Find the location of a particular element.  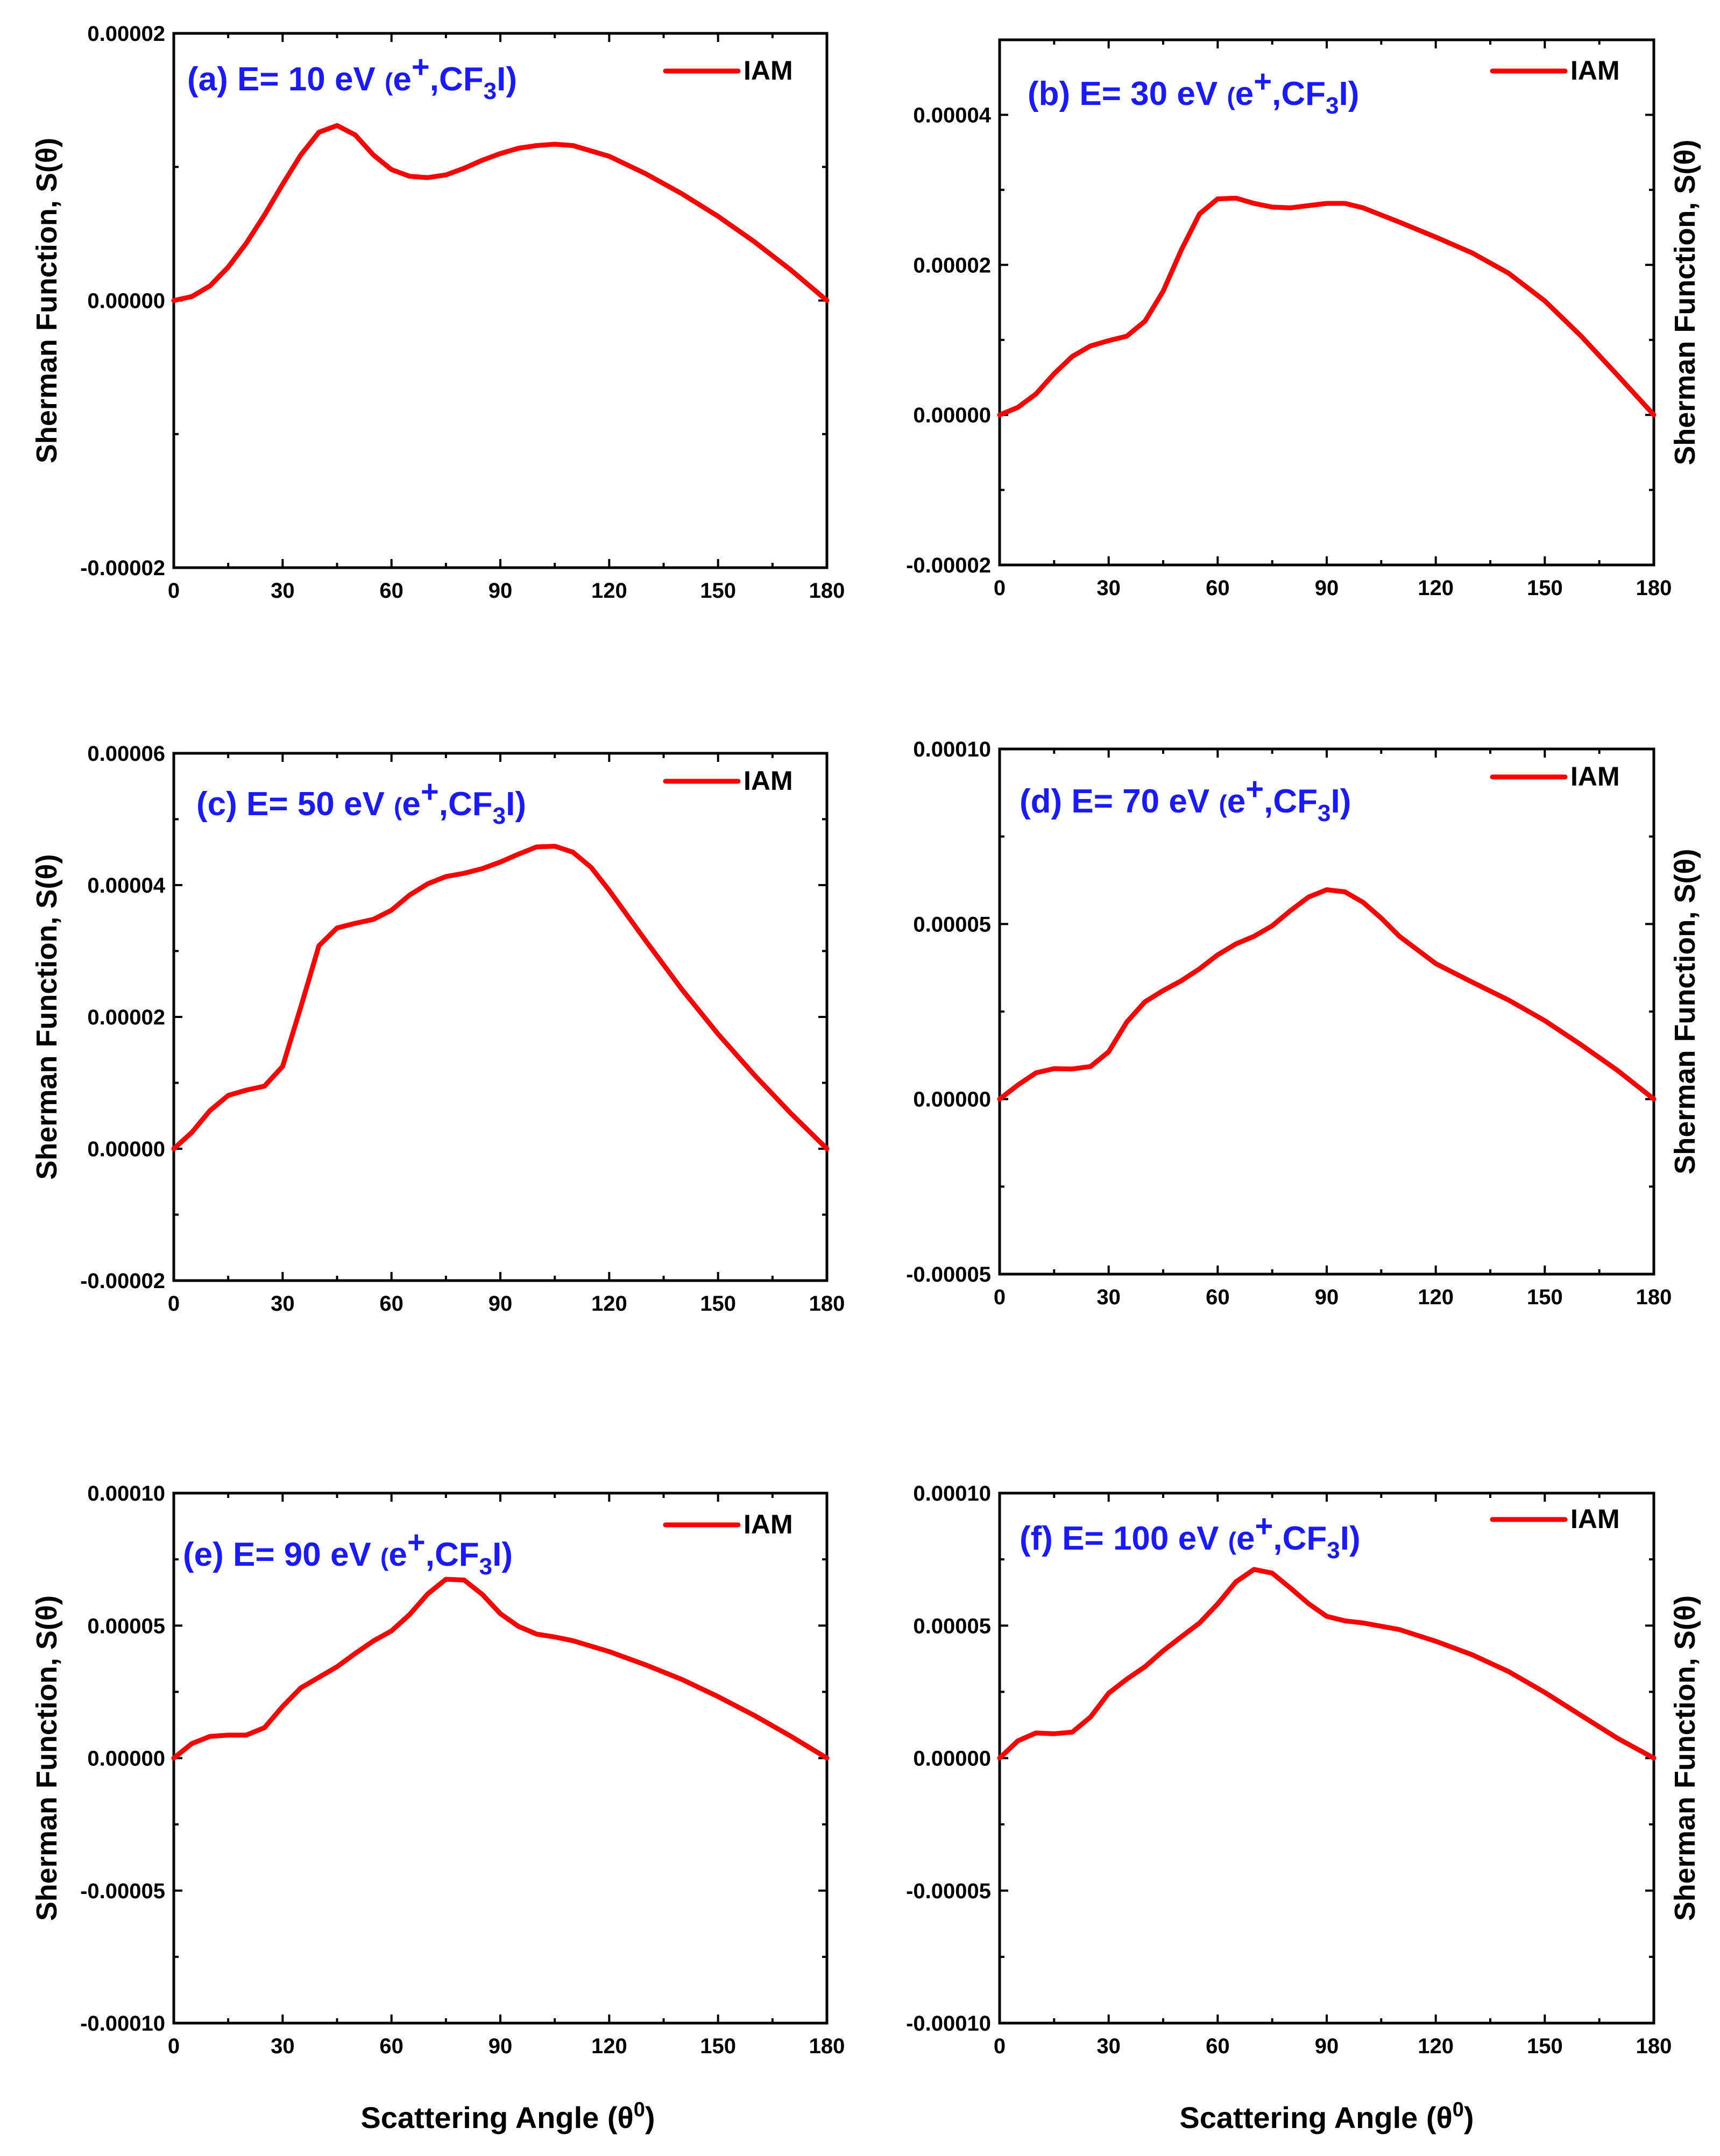

panel-title: (f) E= 100 eV (e+,CF3I) is located at coordinates (1190, 1536).